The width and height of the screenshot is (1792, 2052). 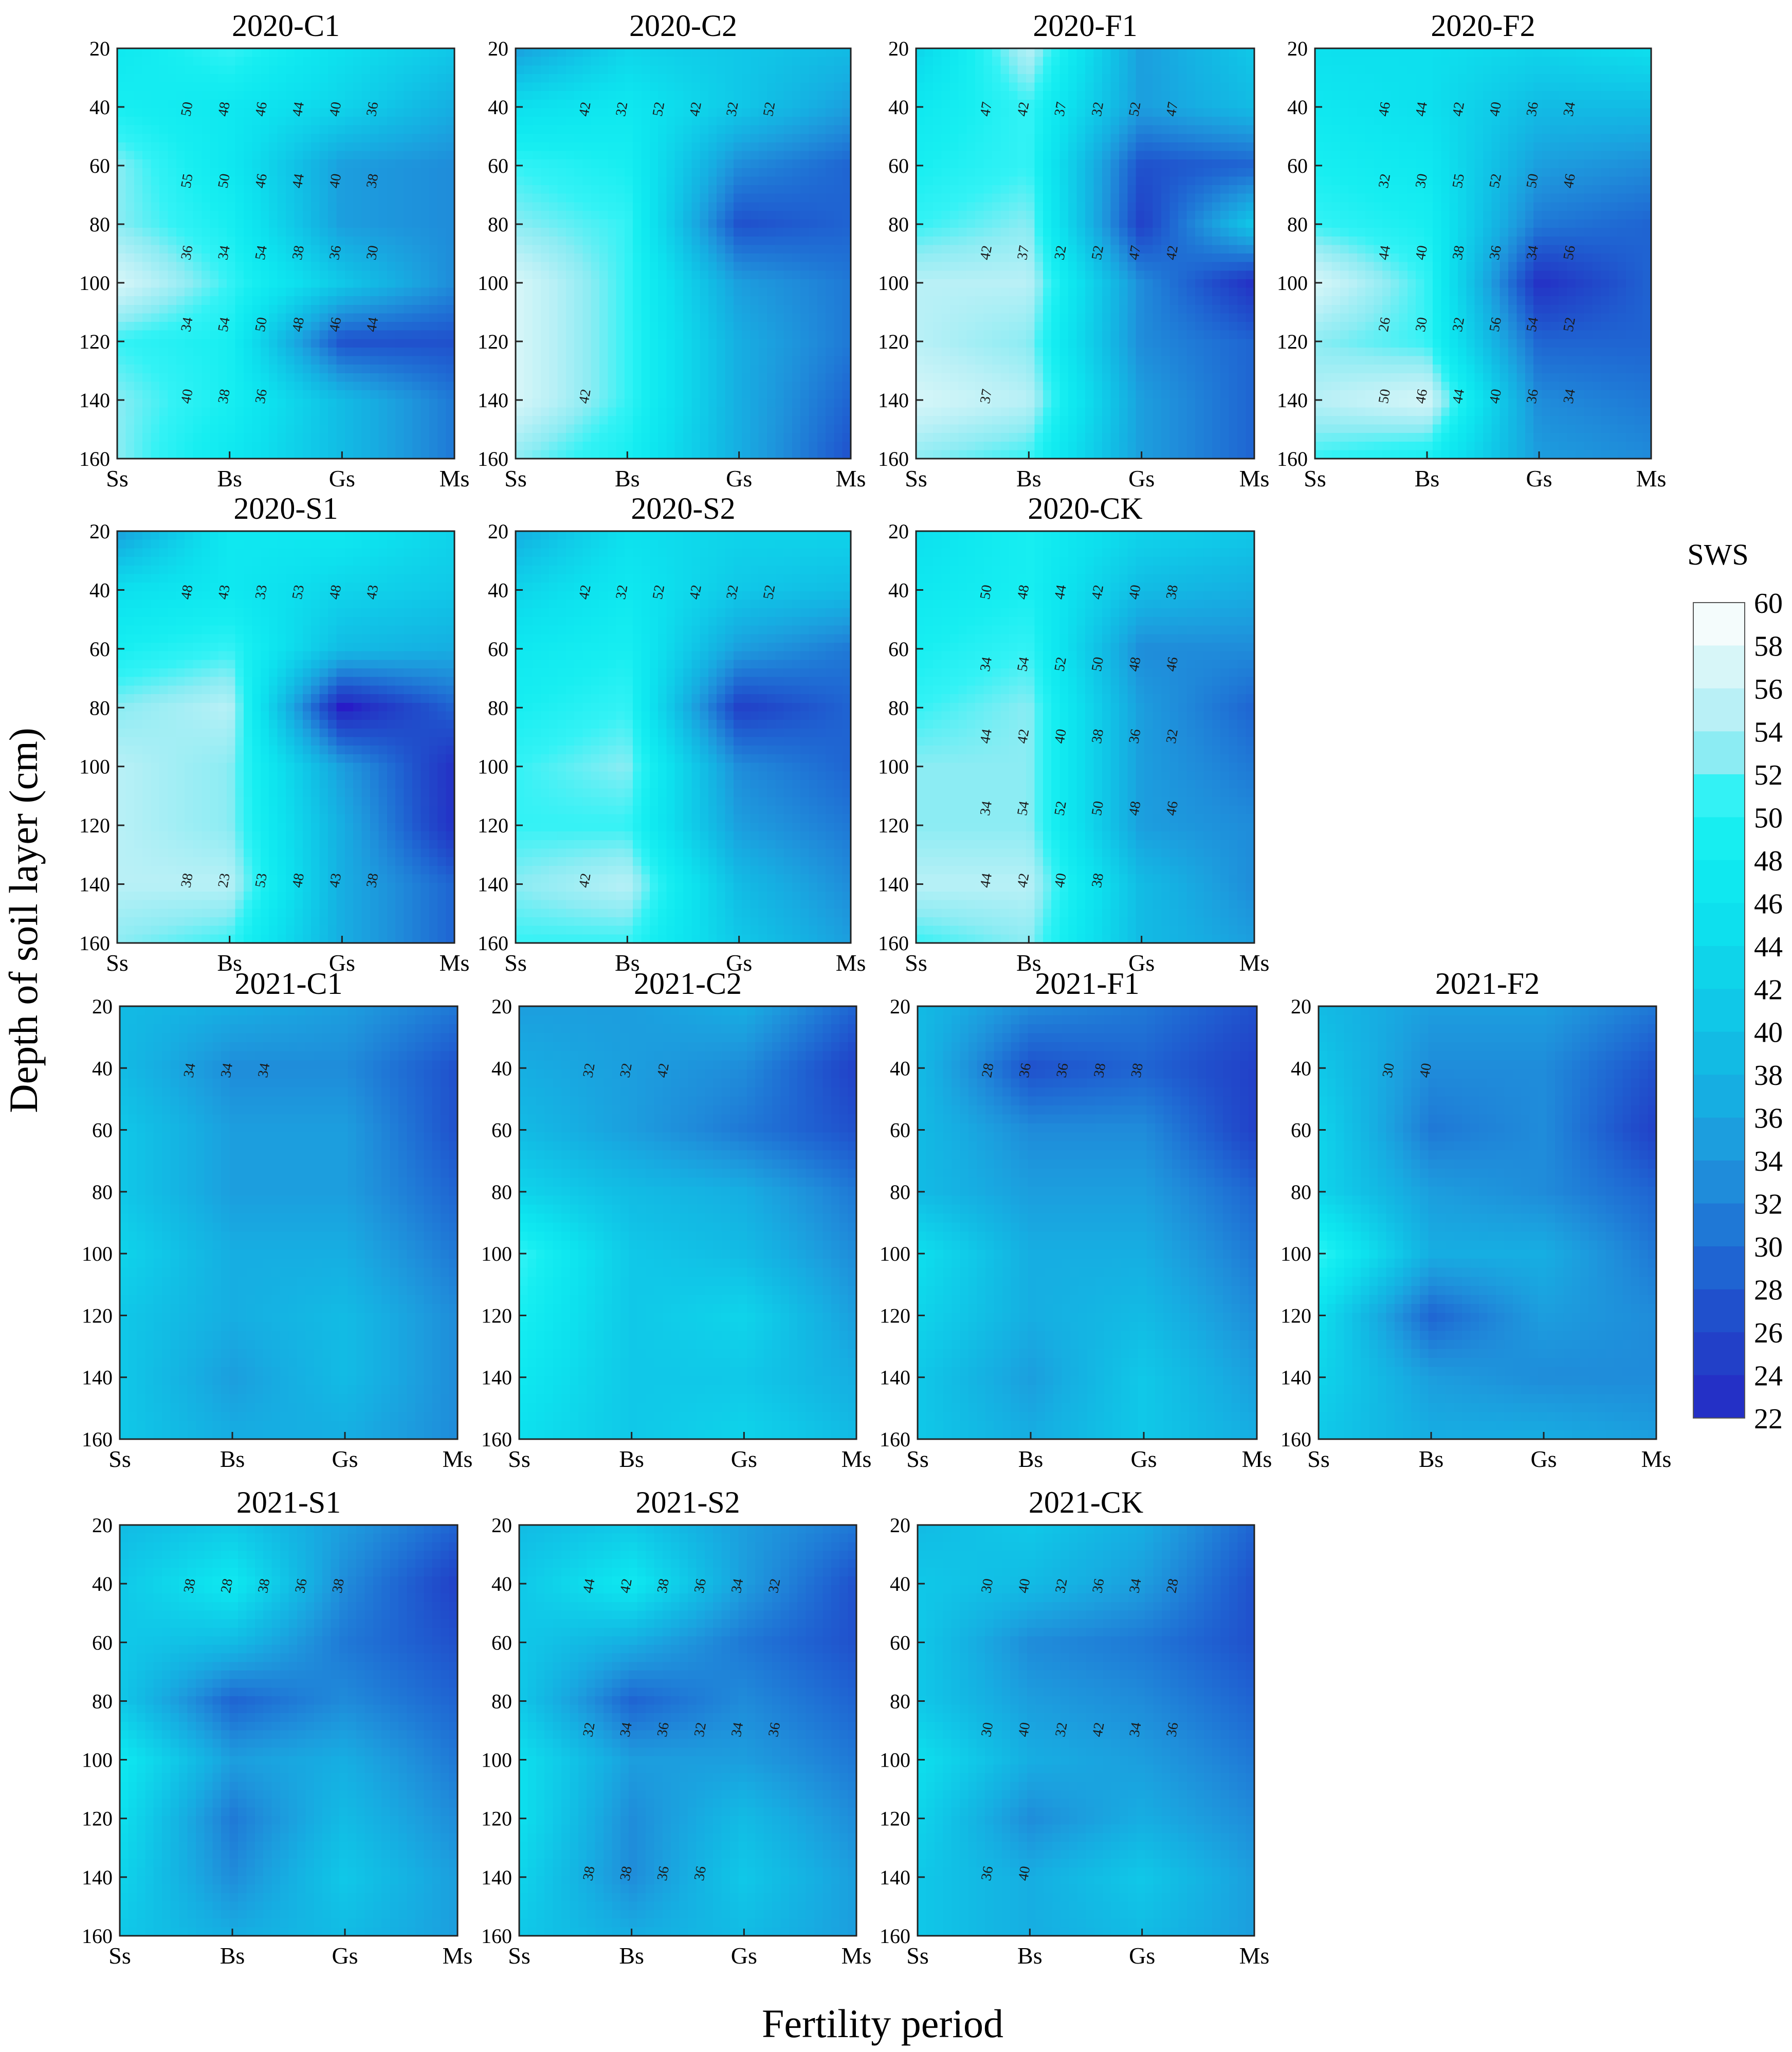 What do you see at coordinates (94, 283) in the screenshot?
I see `y-tick-label: 100` at bounding box center [94, 283].